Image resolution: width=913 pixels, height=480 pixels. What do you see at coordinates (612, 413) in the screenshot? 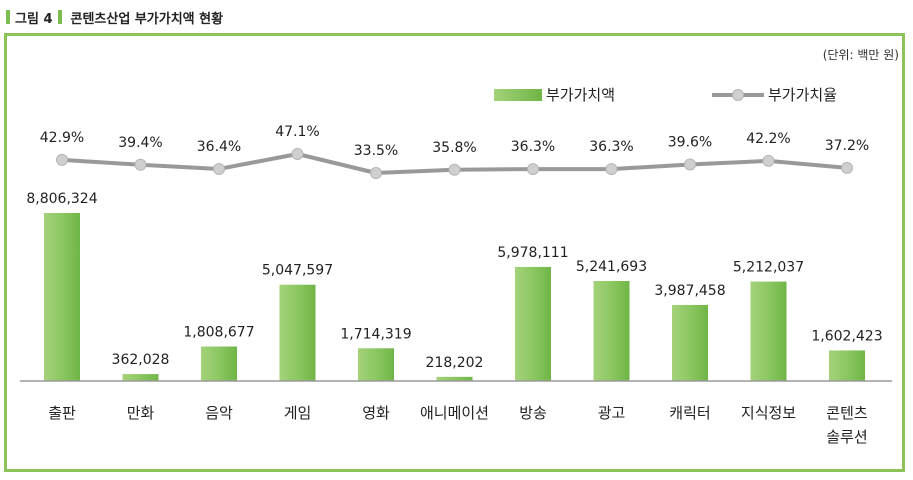
I see `category-label-7: 광고` at bounding box center [612, 413].